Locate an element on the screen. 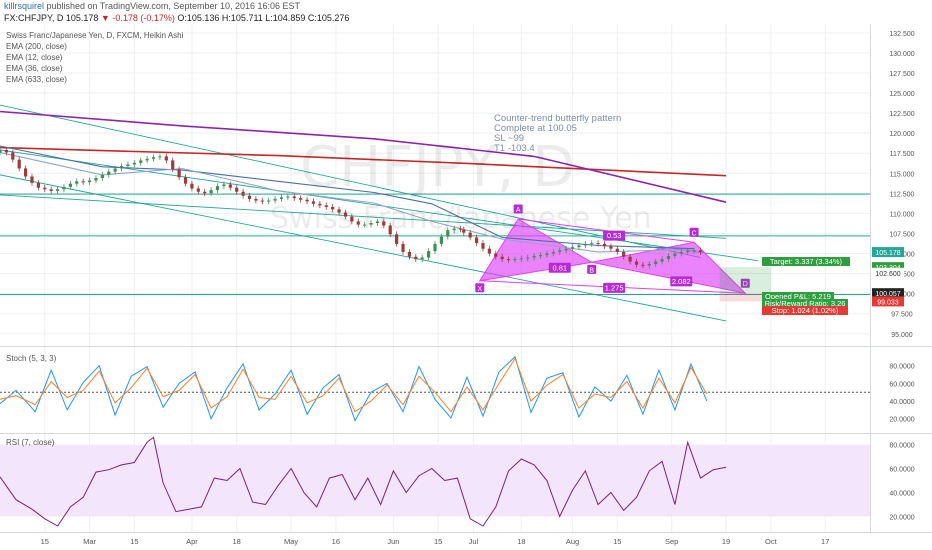  indicator-ema-36: EMA (36, close) is located at coordinates (34, 68).